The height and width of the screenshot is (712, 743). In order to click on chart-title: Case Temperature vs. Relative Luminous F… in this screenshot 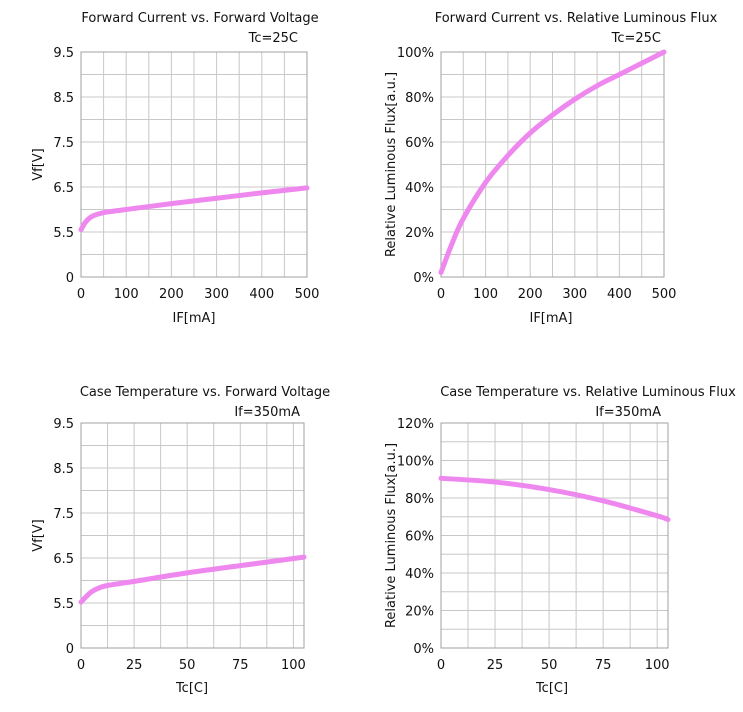, I will do `click(588, 392)`.